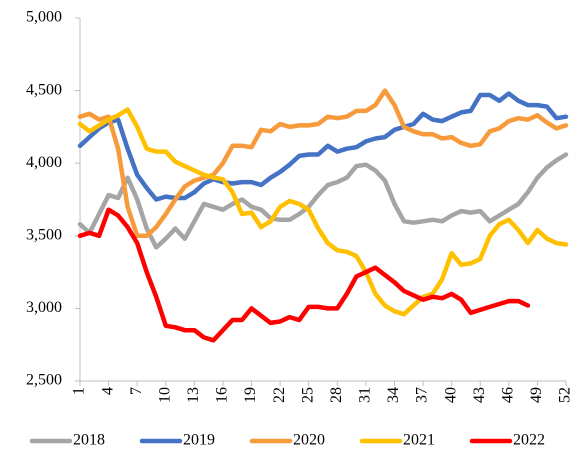 The height and width of the screenshot is (457, 575). What do you see at coordinates (193, 395) in the screenshot?
I see `x-tick-label: 13` at bounding box center [193, 395].